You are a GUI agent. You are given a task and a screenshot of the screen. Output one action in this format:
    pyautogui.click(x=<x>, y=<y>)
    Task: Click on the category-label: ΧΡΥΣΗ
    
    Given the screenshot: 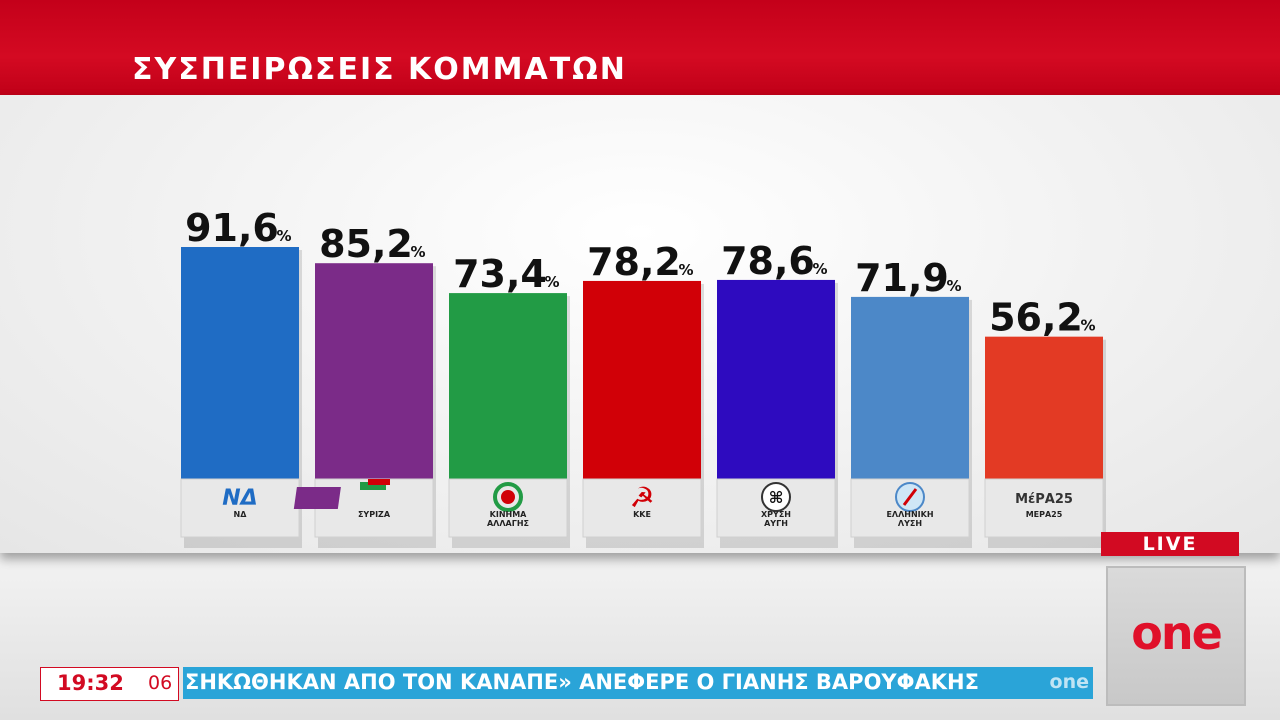 What is the action you would take?
    pyautogui.click(x=776, y=514)
    